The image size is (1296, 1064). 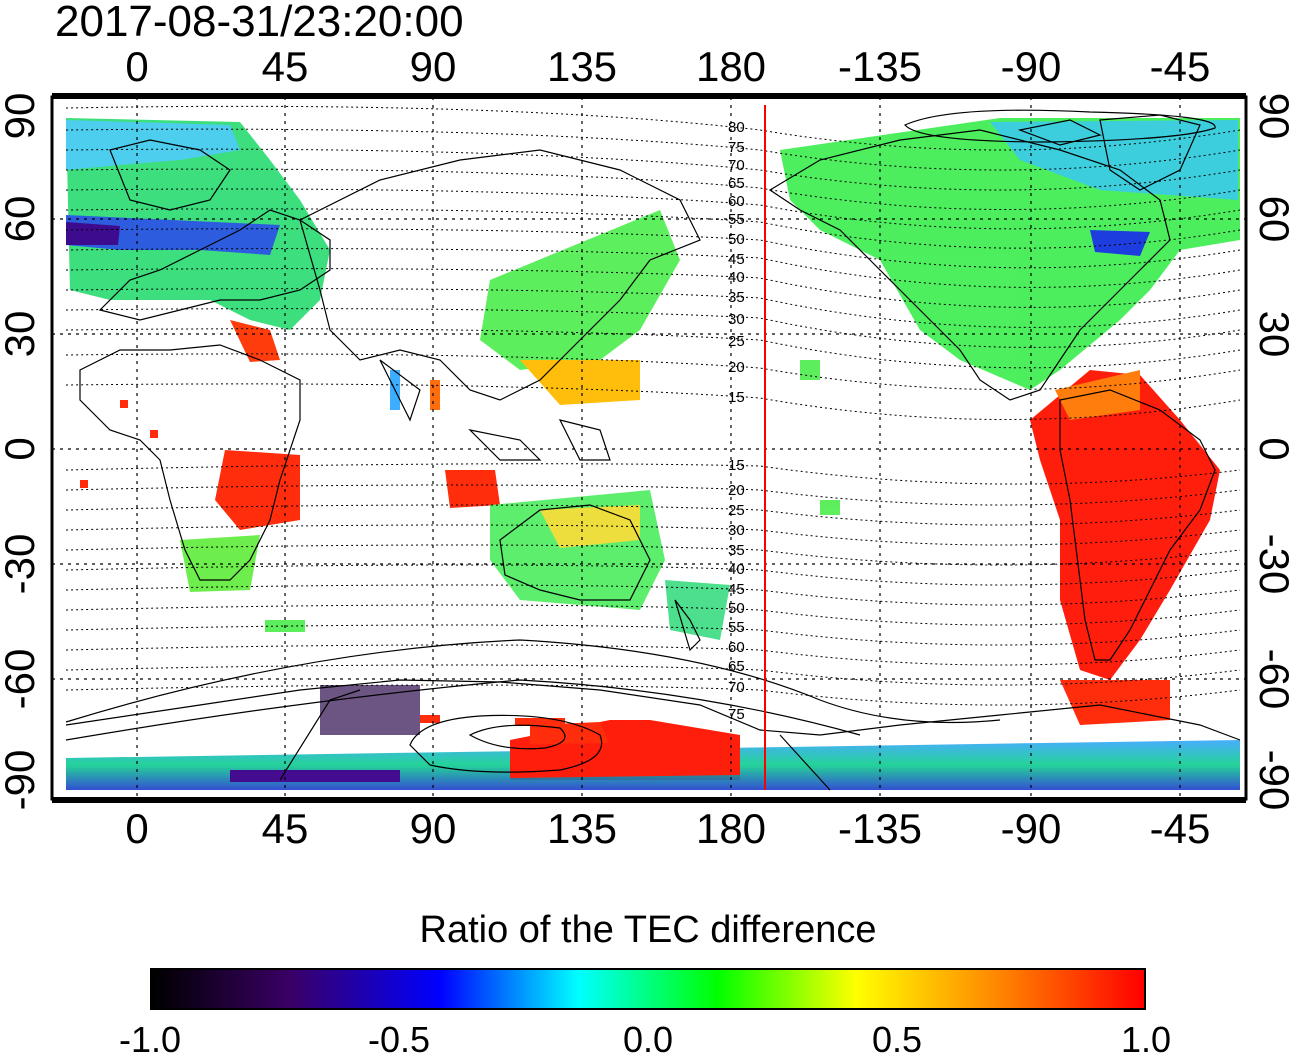 I want to click on colorbar-tick-05: 0.5, so click(x=897, y=1039).